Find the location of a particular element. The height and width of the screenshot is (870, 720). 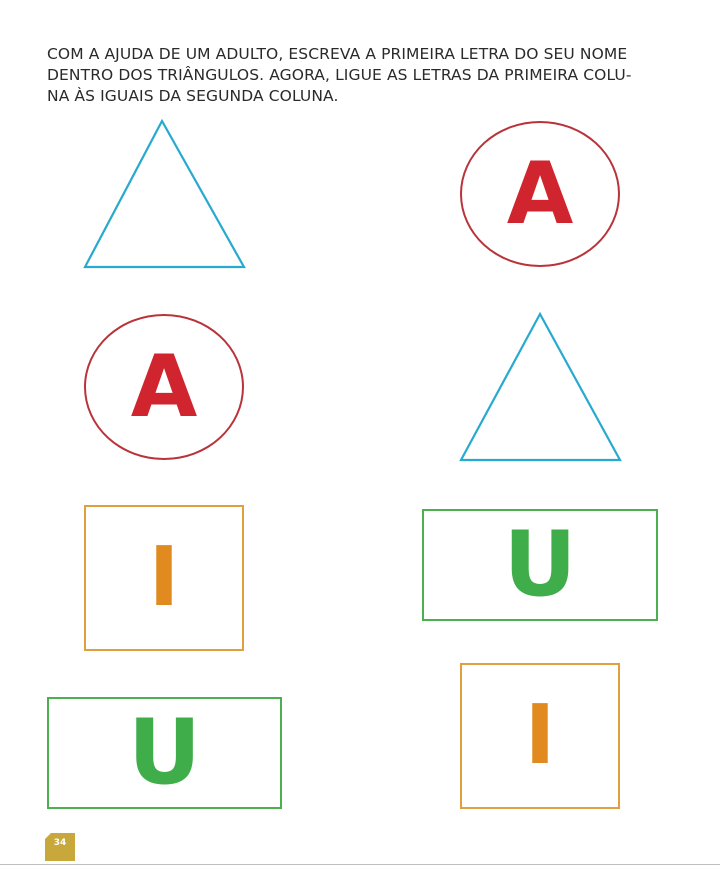

page-number: 34 is located at coordinates (60, 843).